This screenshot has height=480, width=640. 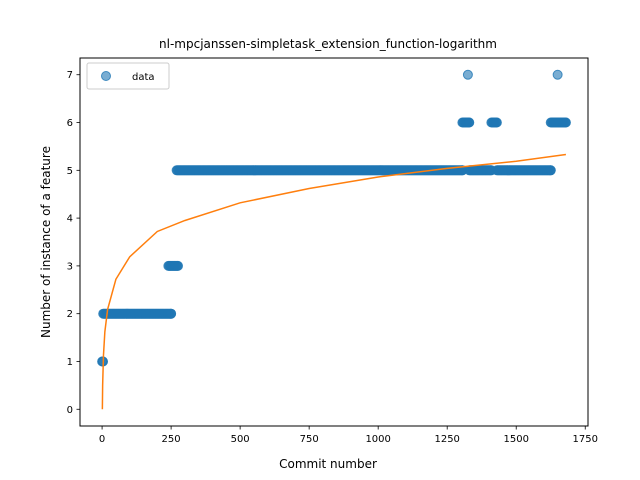 I want to click on x-tick-label: 1750, so click(x=585, y=439).